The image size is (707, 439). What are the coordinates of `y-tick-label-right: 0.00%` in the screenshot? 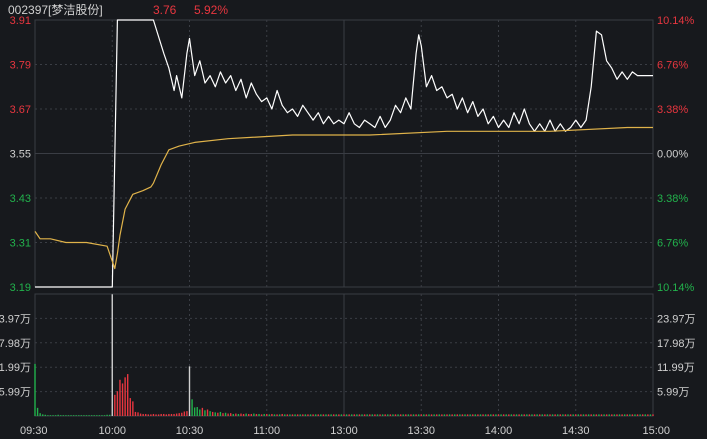 It's located at (672, 155).